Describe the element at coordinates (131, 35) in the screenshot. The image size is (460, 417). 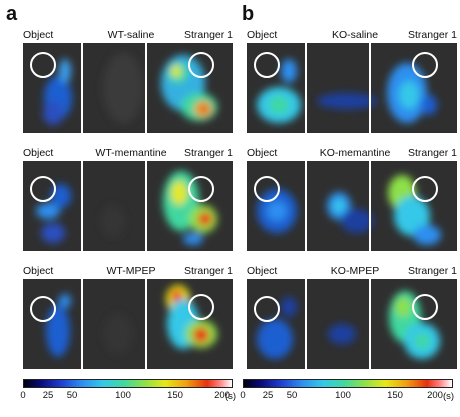
I see `condition-label: WT-saline` at that location.